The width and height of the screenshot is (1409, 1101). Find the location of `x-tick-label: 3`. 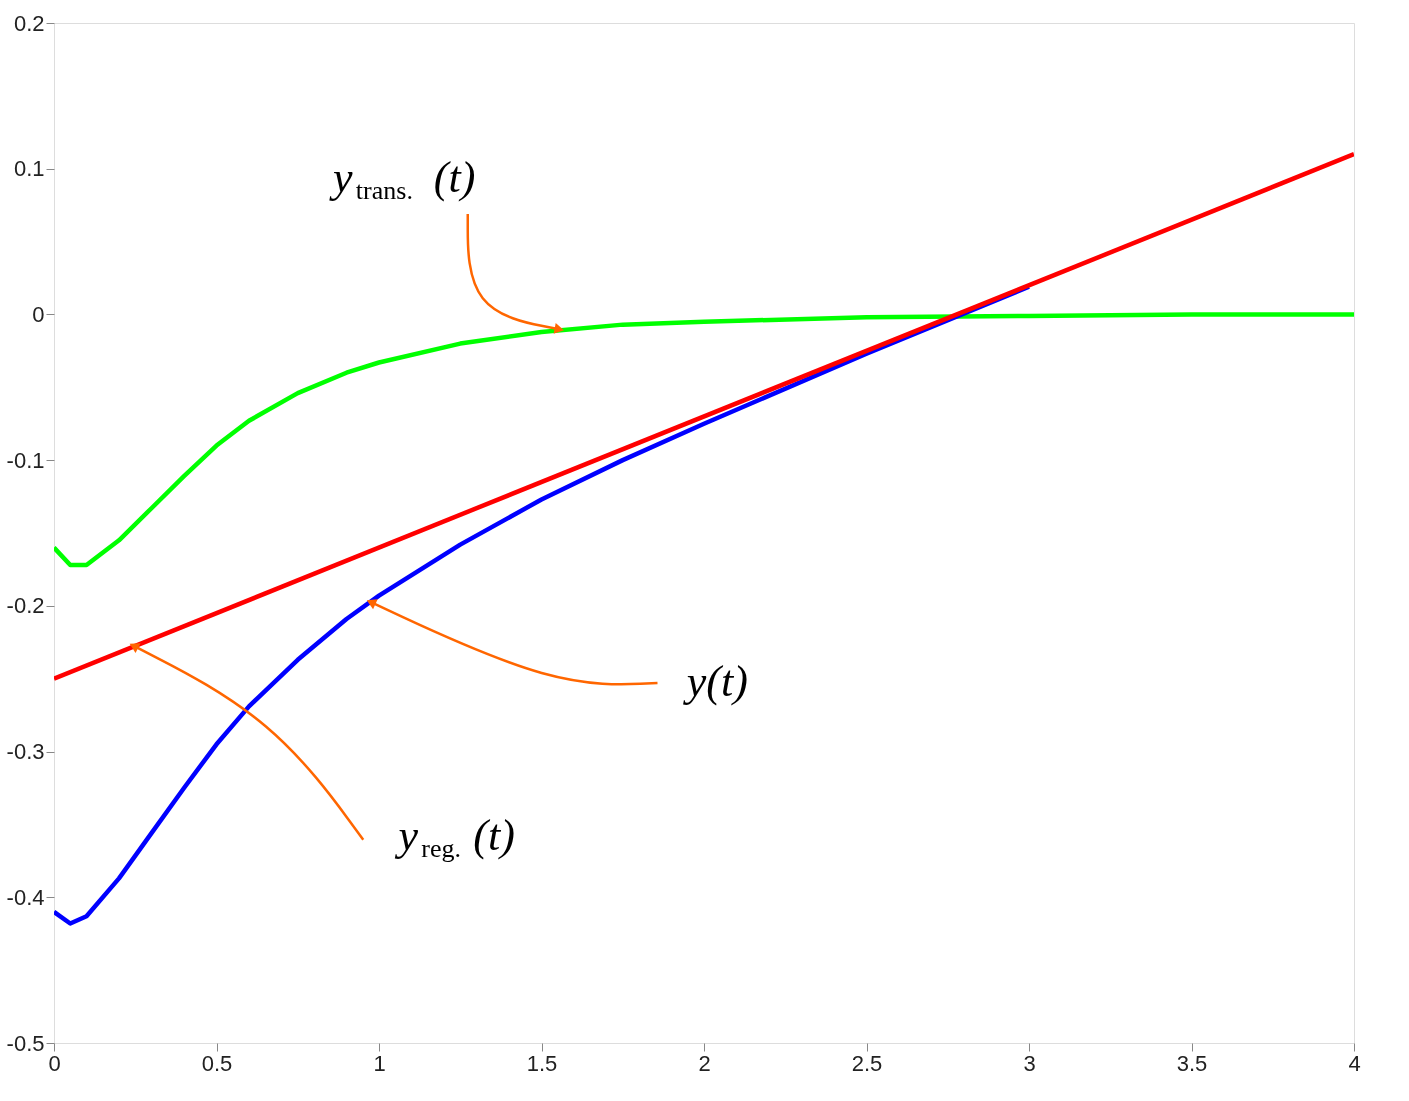

x-tick-label: 3 is located at coordinates (1029, 1063).